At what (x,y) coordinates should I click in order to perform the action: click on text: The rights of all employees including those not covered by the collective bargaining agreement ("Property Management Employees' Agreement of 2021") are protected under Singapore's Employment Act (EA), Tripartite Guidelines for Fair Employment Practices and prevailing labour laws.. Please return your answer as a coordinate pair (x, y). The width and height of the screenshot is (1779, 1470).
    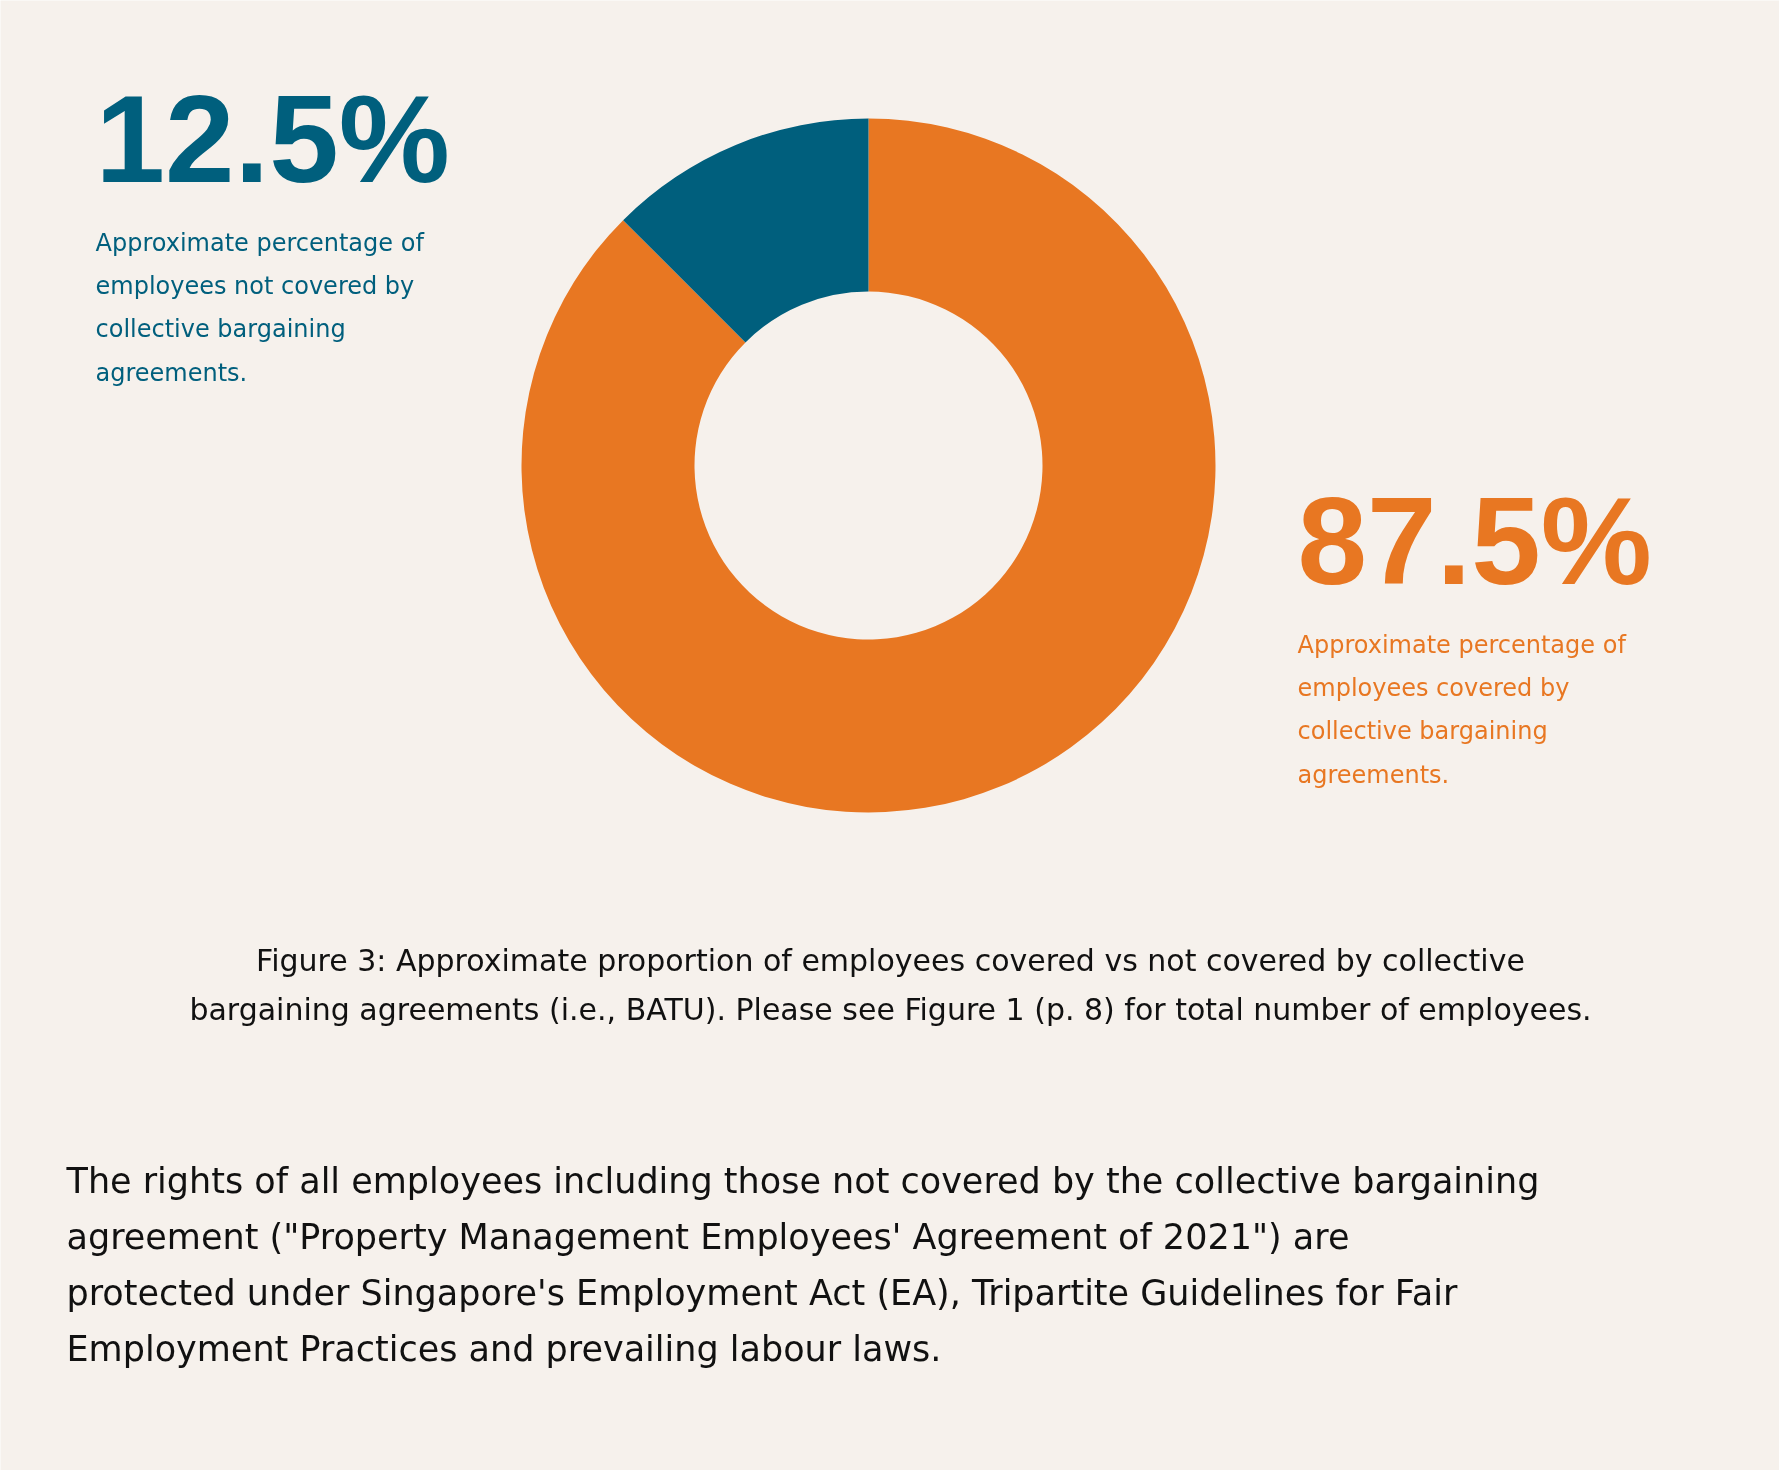
    Looking at the image, I should click on (802, 1264).